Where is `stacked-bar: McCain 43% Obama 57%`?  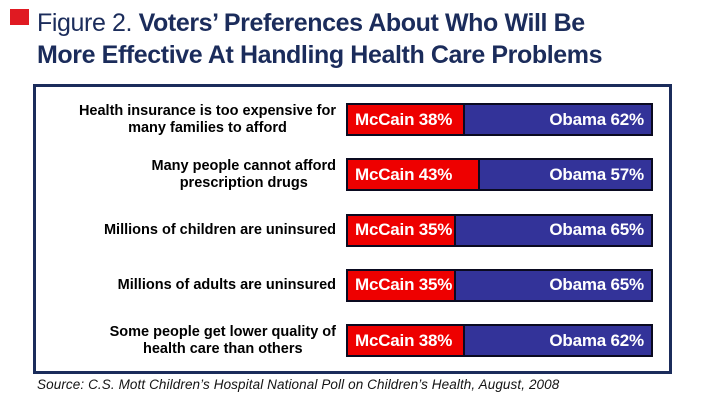 stacked-bar: McCain 43% Obama 57% is located at coordinates (499, 175).